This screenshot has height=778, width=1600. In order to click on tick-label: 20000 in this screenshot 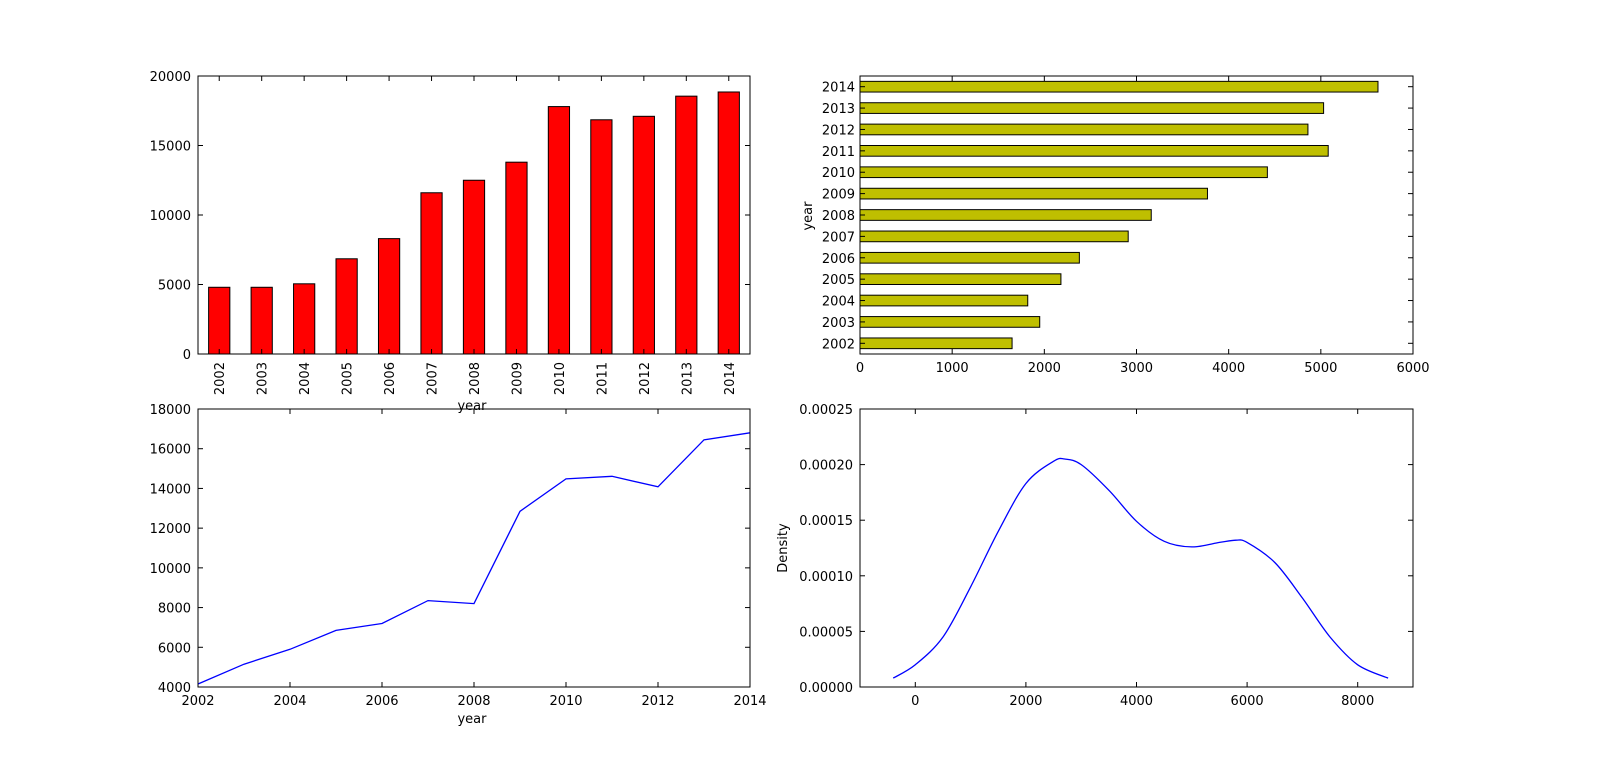, I will do `click(170, 77)`.